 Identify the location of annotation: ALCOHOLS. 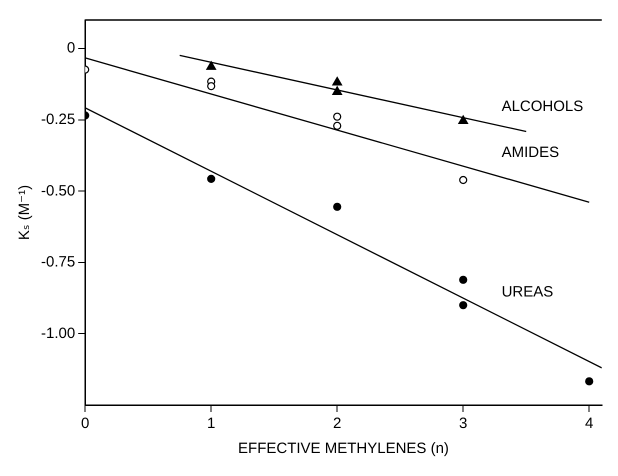
(543, 106).